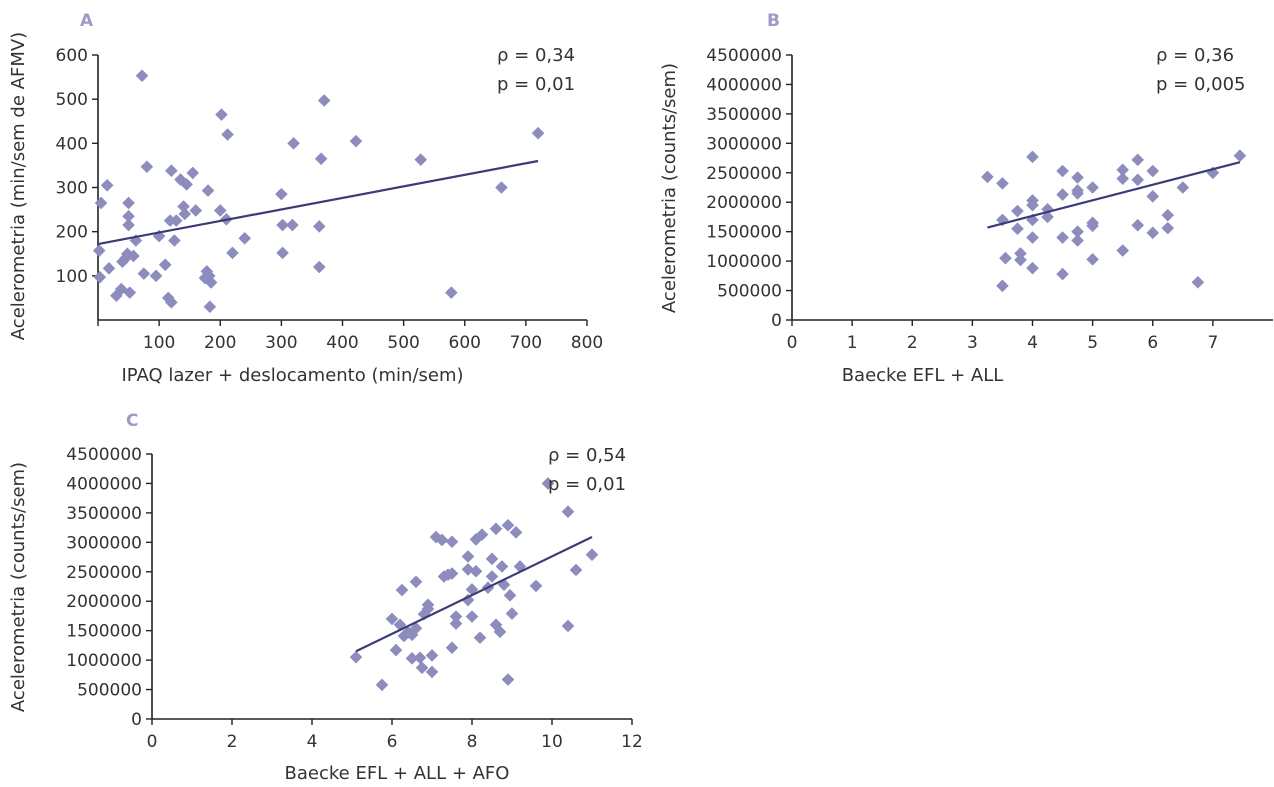 The image size is (1274, 787). I want to click on panel-label-b: B, so click(773, 21).